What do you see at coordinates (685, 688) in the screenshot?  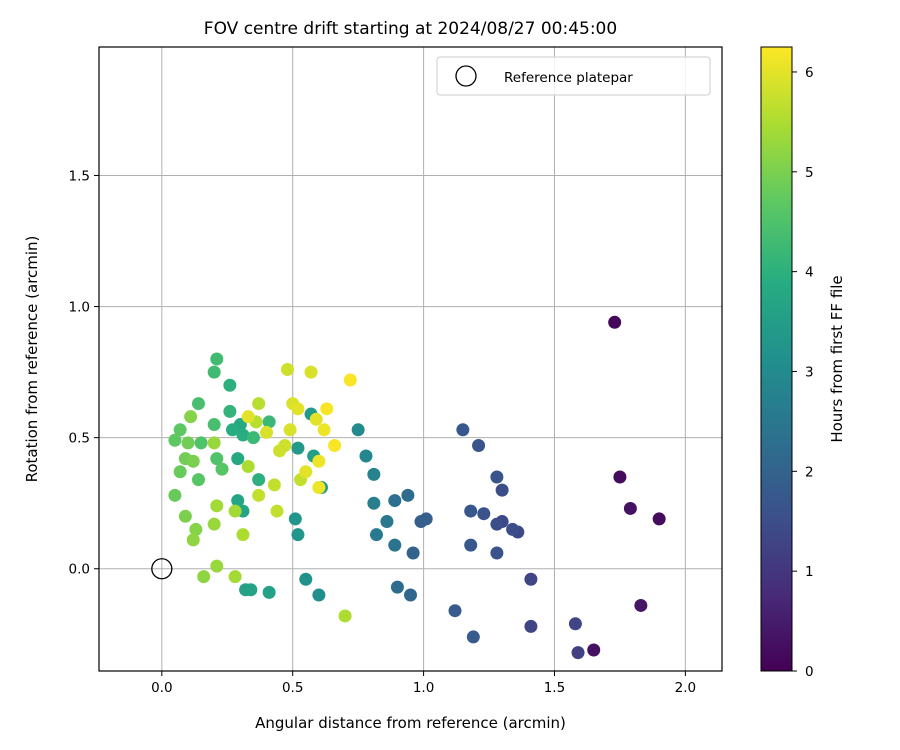 I see `x-tick-label: 2.0` at bounding box center [685, 688].